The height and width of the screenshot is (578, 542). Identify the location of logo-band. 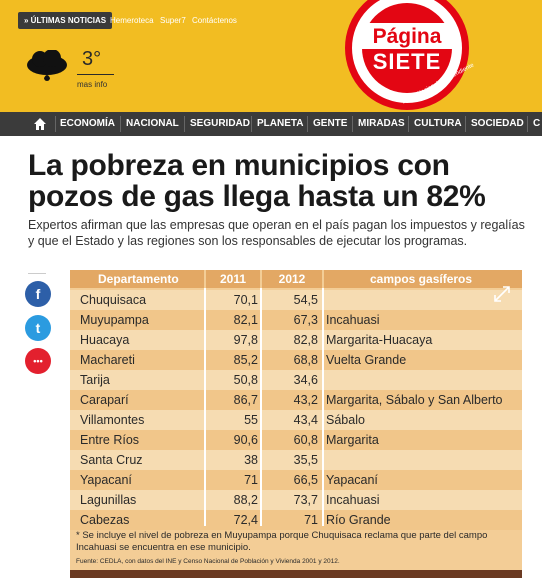
(407, 36).